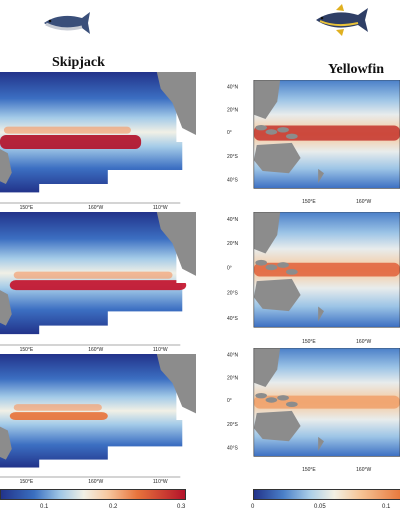  I want to click on yellowfin-colorbar, so click(326, 494).